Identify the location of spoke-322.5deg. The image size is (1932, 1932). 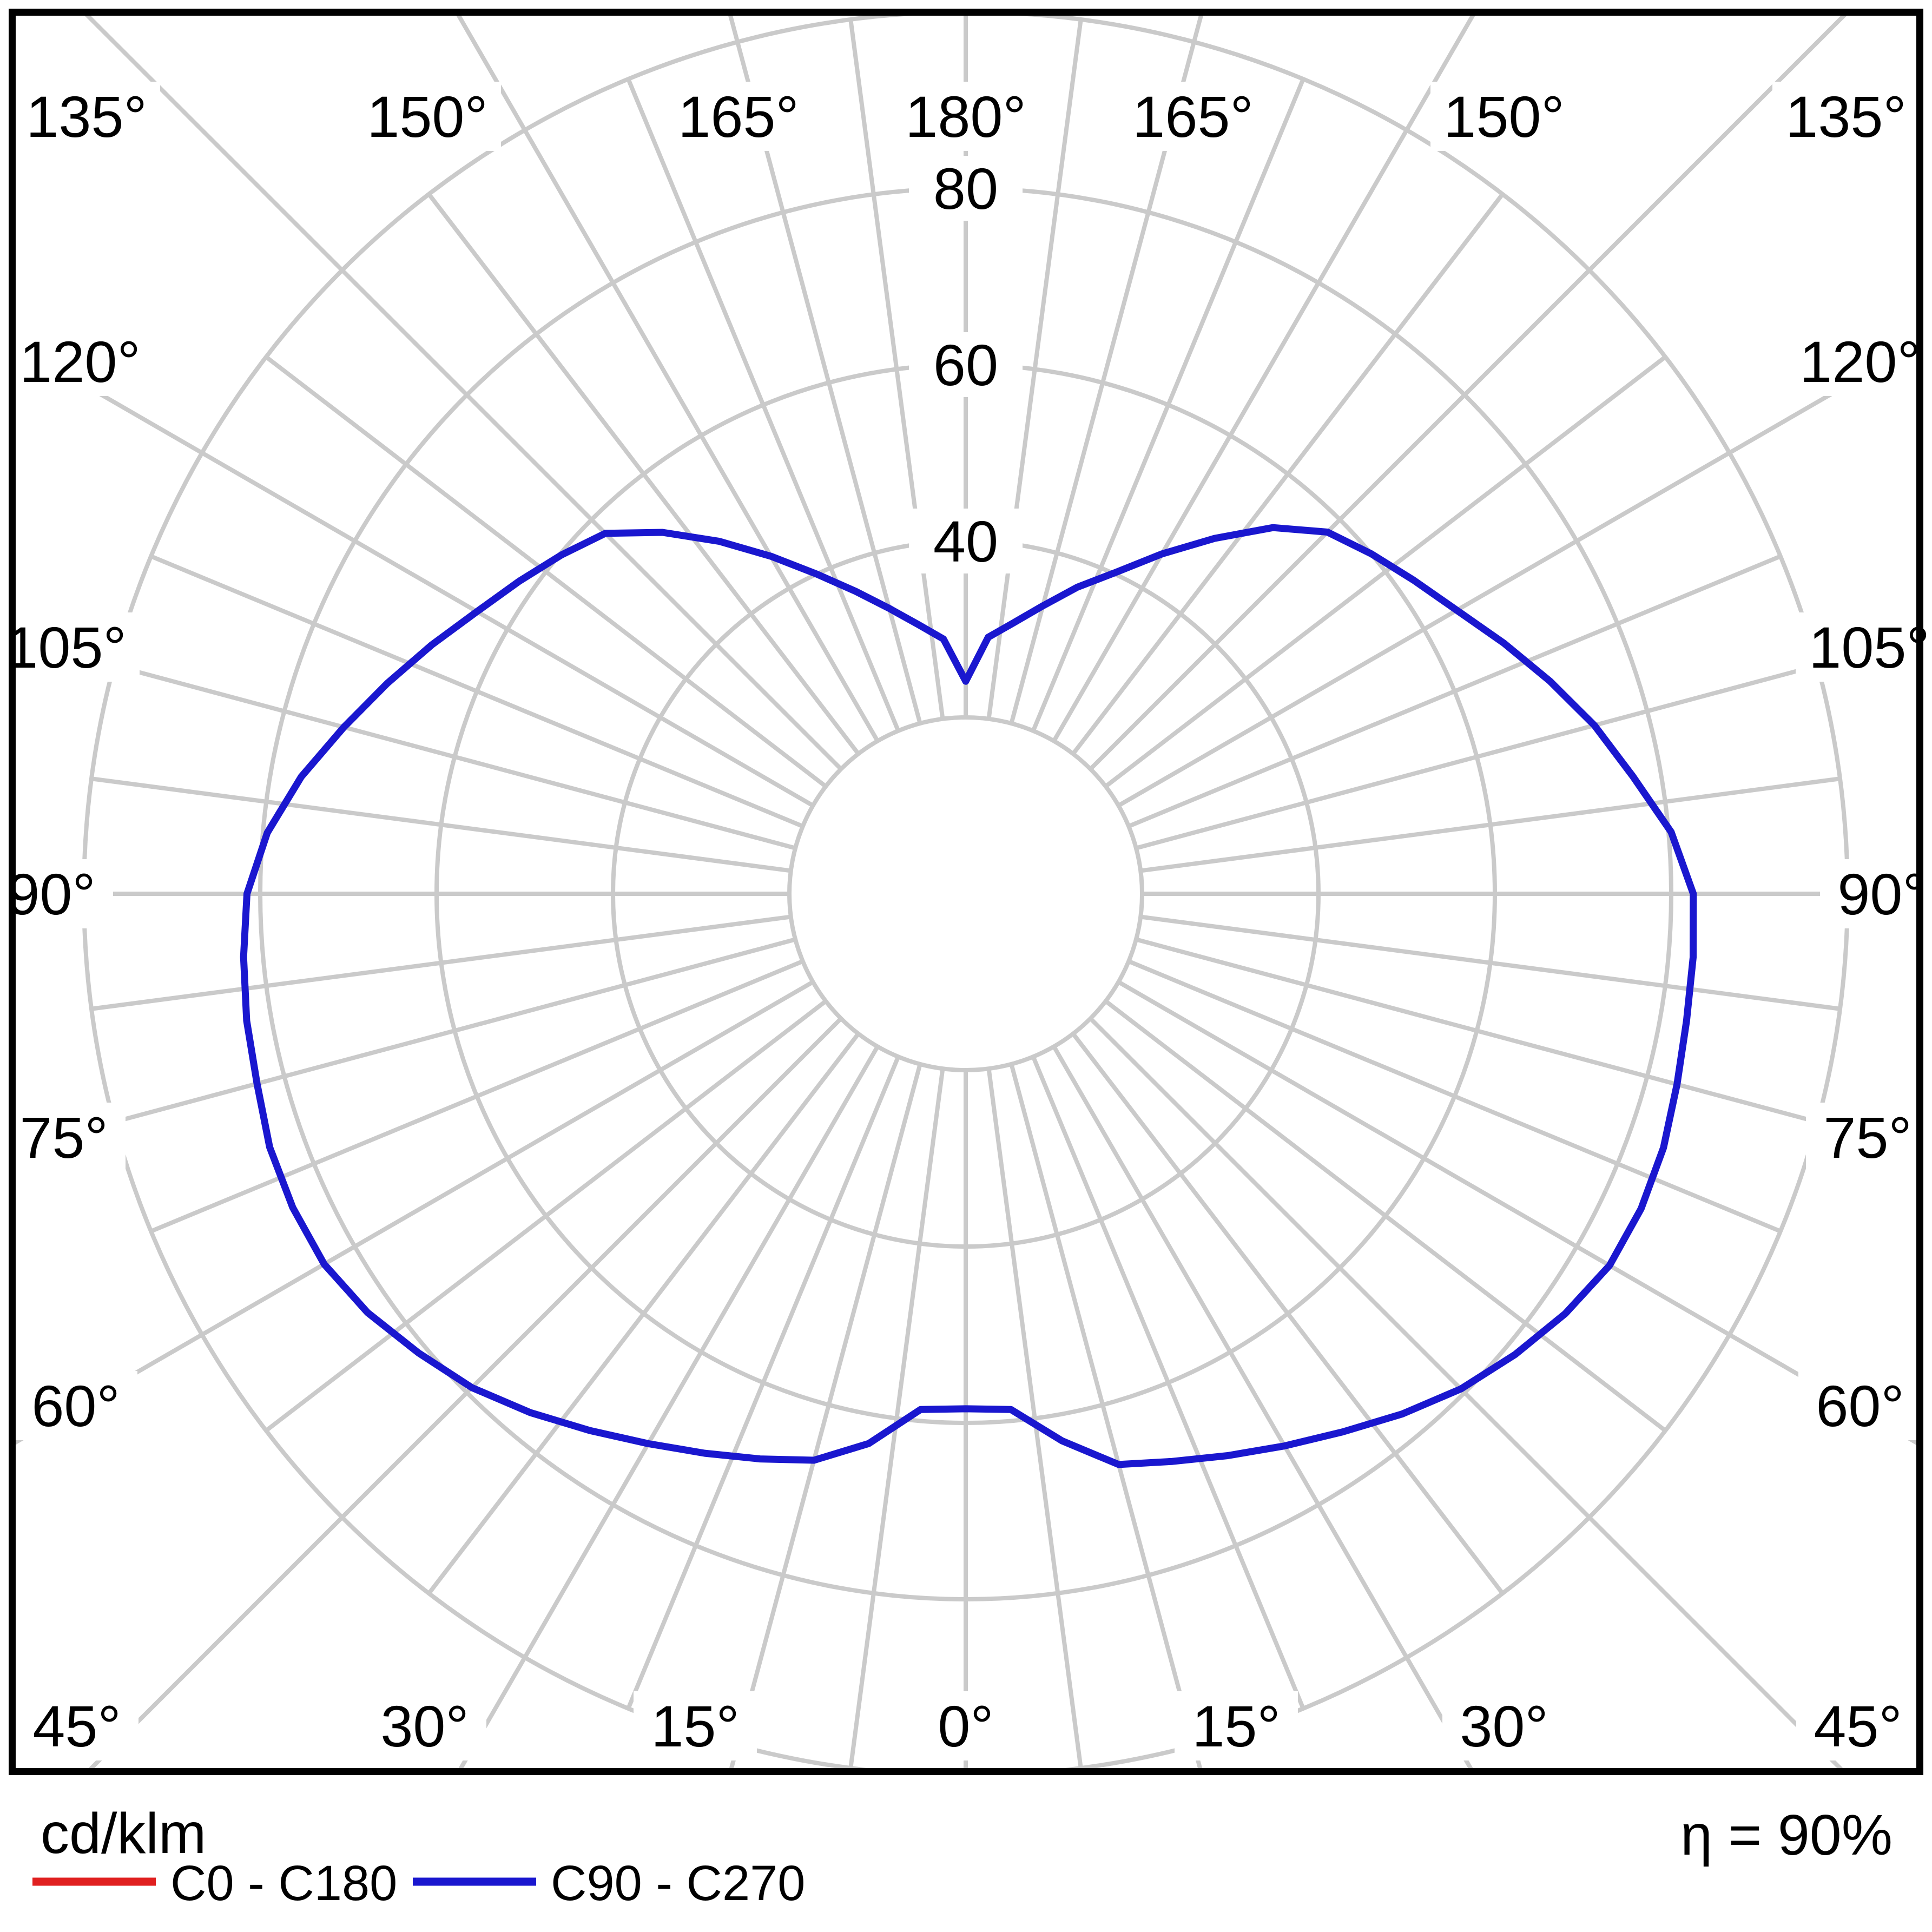
(643, 474).